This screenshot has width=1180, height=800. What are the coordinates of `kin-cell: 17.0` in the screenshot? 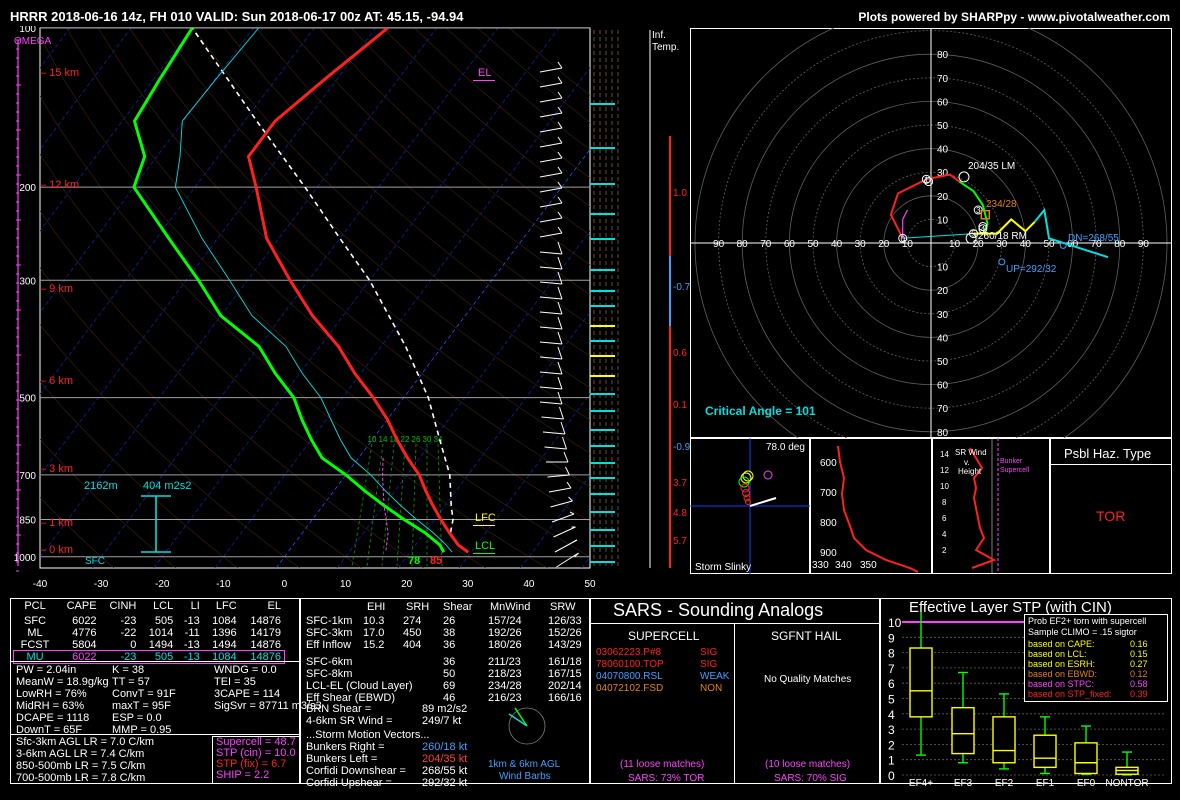 It's located at (374, 633).